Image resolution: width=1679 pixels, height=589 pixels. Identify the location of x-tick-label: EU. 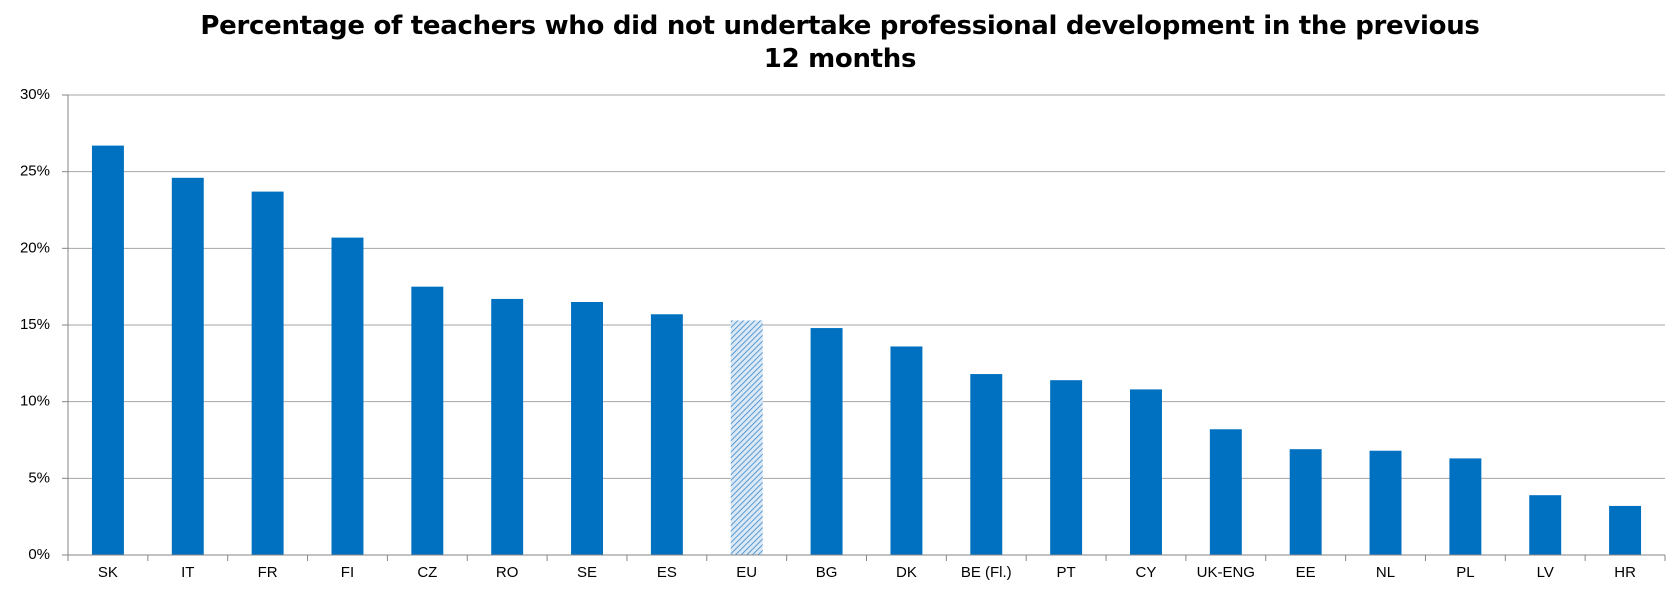
(746, 572).